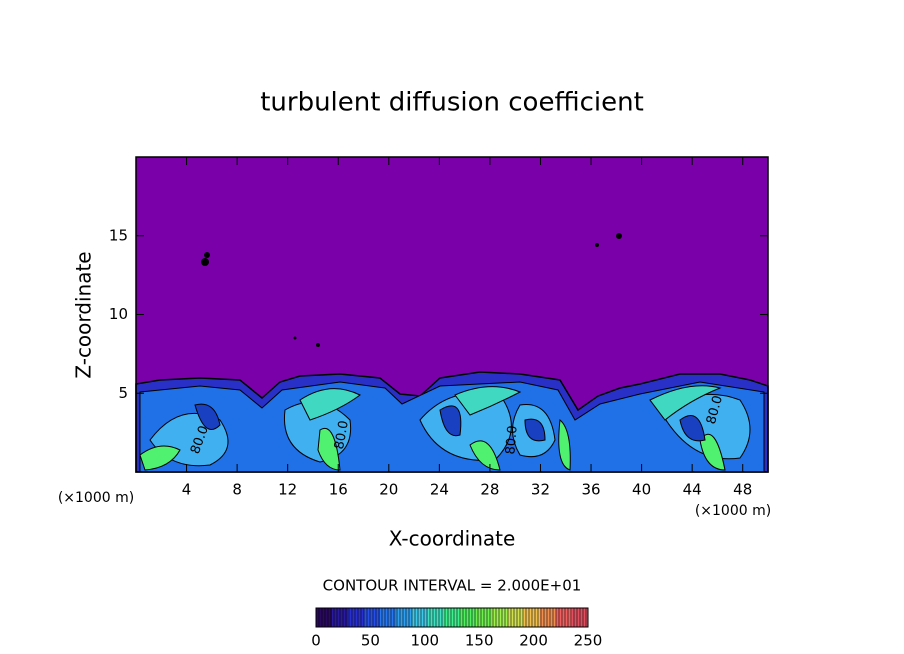 Image resolution: width=904 pixels, height=654 pixels. Describe the element at coordinates (452, 103) in the screenshot. I see `chart-title: turbulent diffusion coefficient` at that location.